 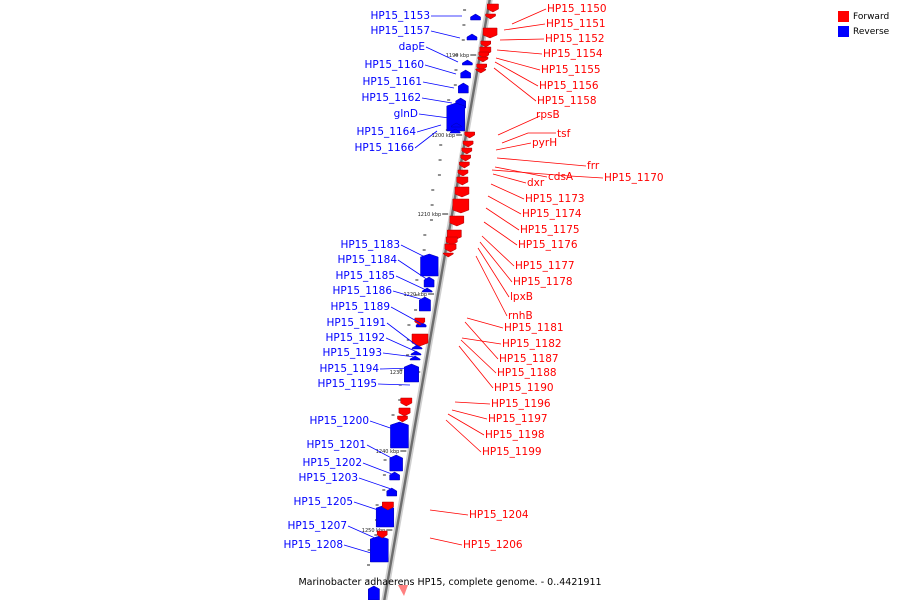 I want to click on forward-gene-label-hp15-1174: HP15_1174, so click(x=552, y=214).